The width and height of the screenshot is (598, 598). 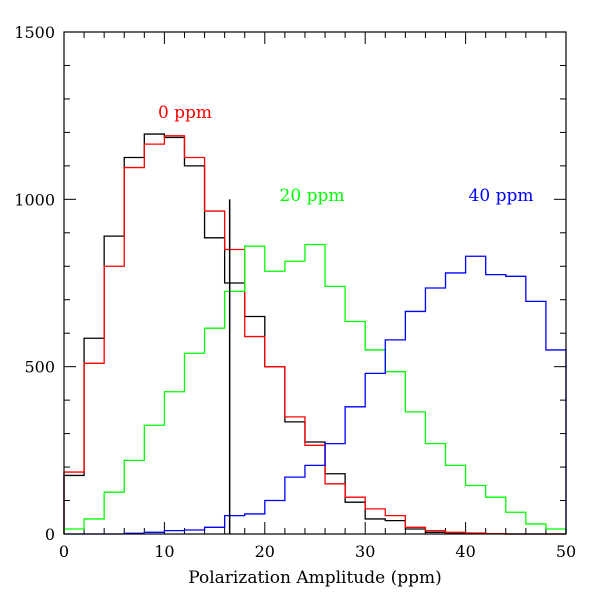 I want to click on series-label-blue: 40 ppm, so click(x=501, y=196).